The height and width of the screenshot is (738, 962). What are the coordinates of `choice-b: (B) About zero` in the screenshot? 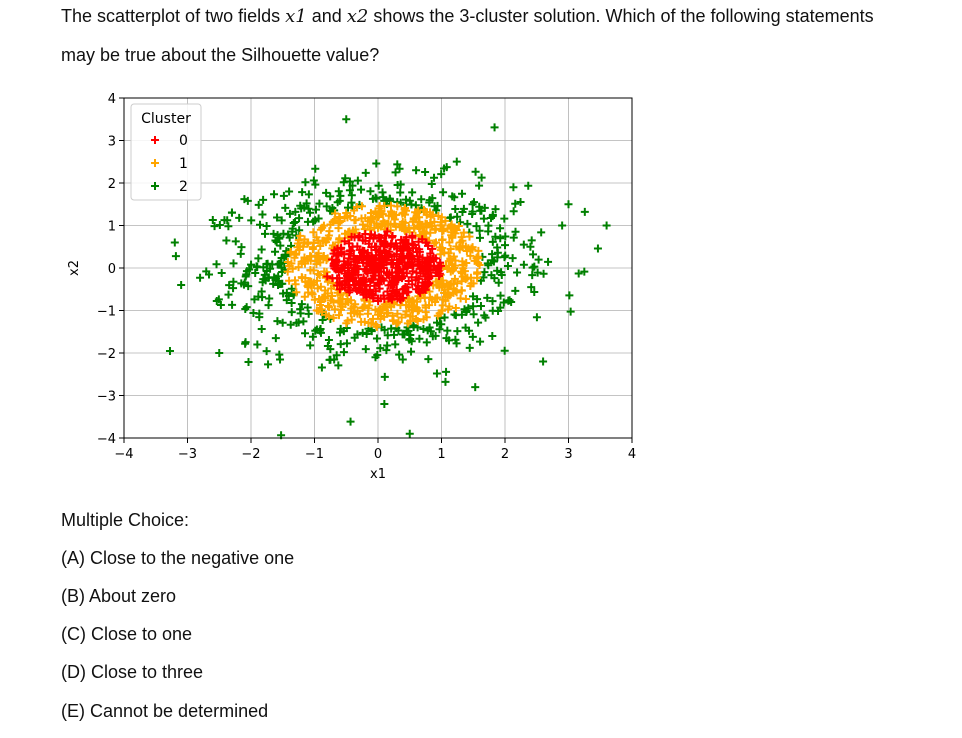 It's located at (119, 596).